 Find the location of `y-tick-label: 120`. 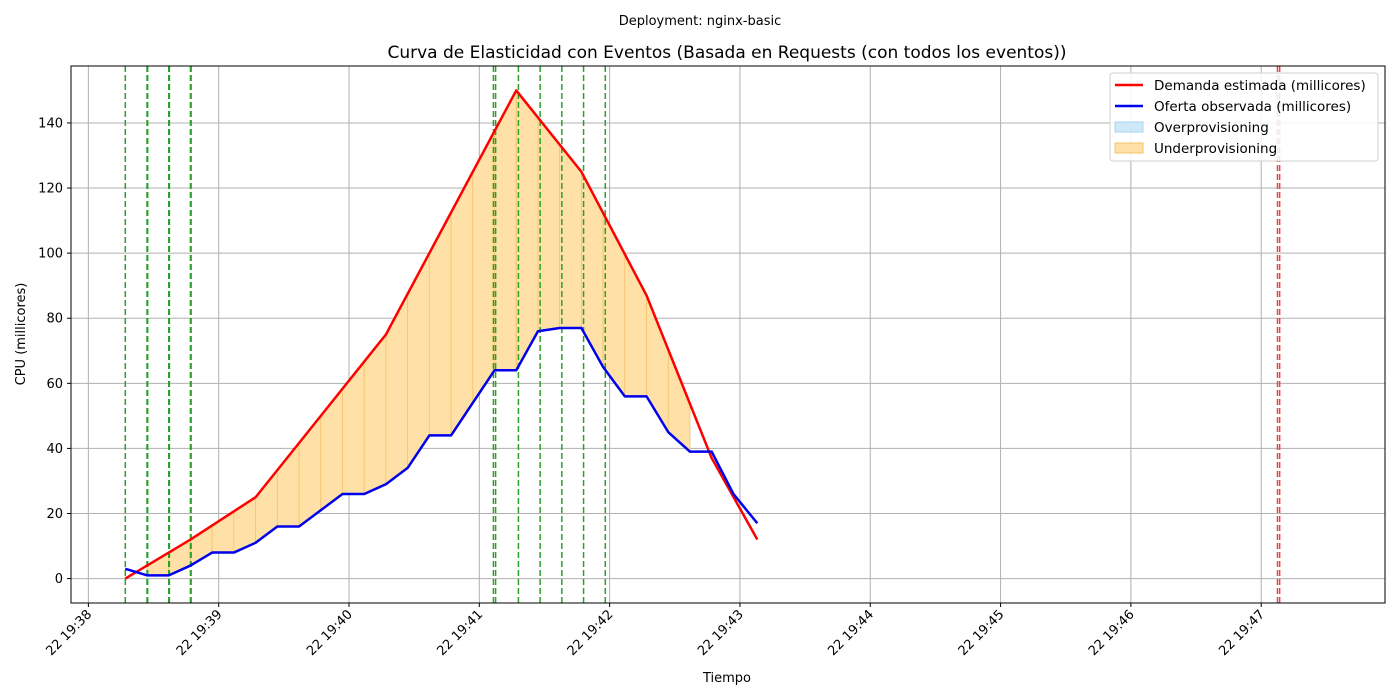

y-tick-label: 120 is located at coordinates (50, 189).